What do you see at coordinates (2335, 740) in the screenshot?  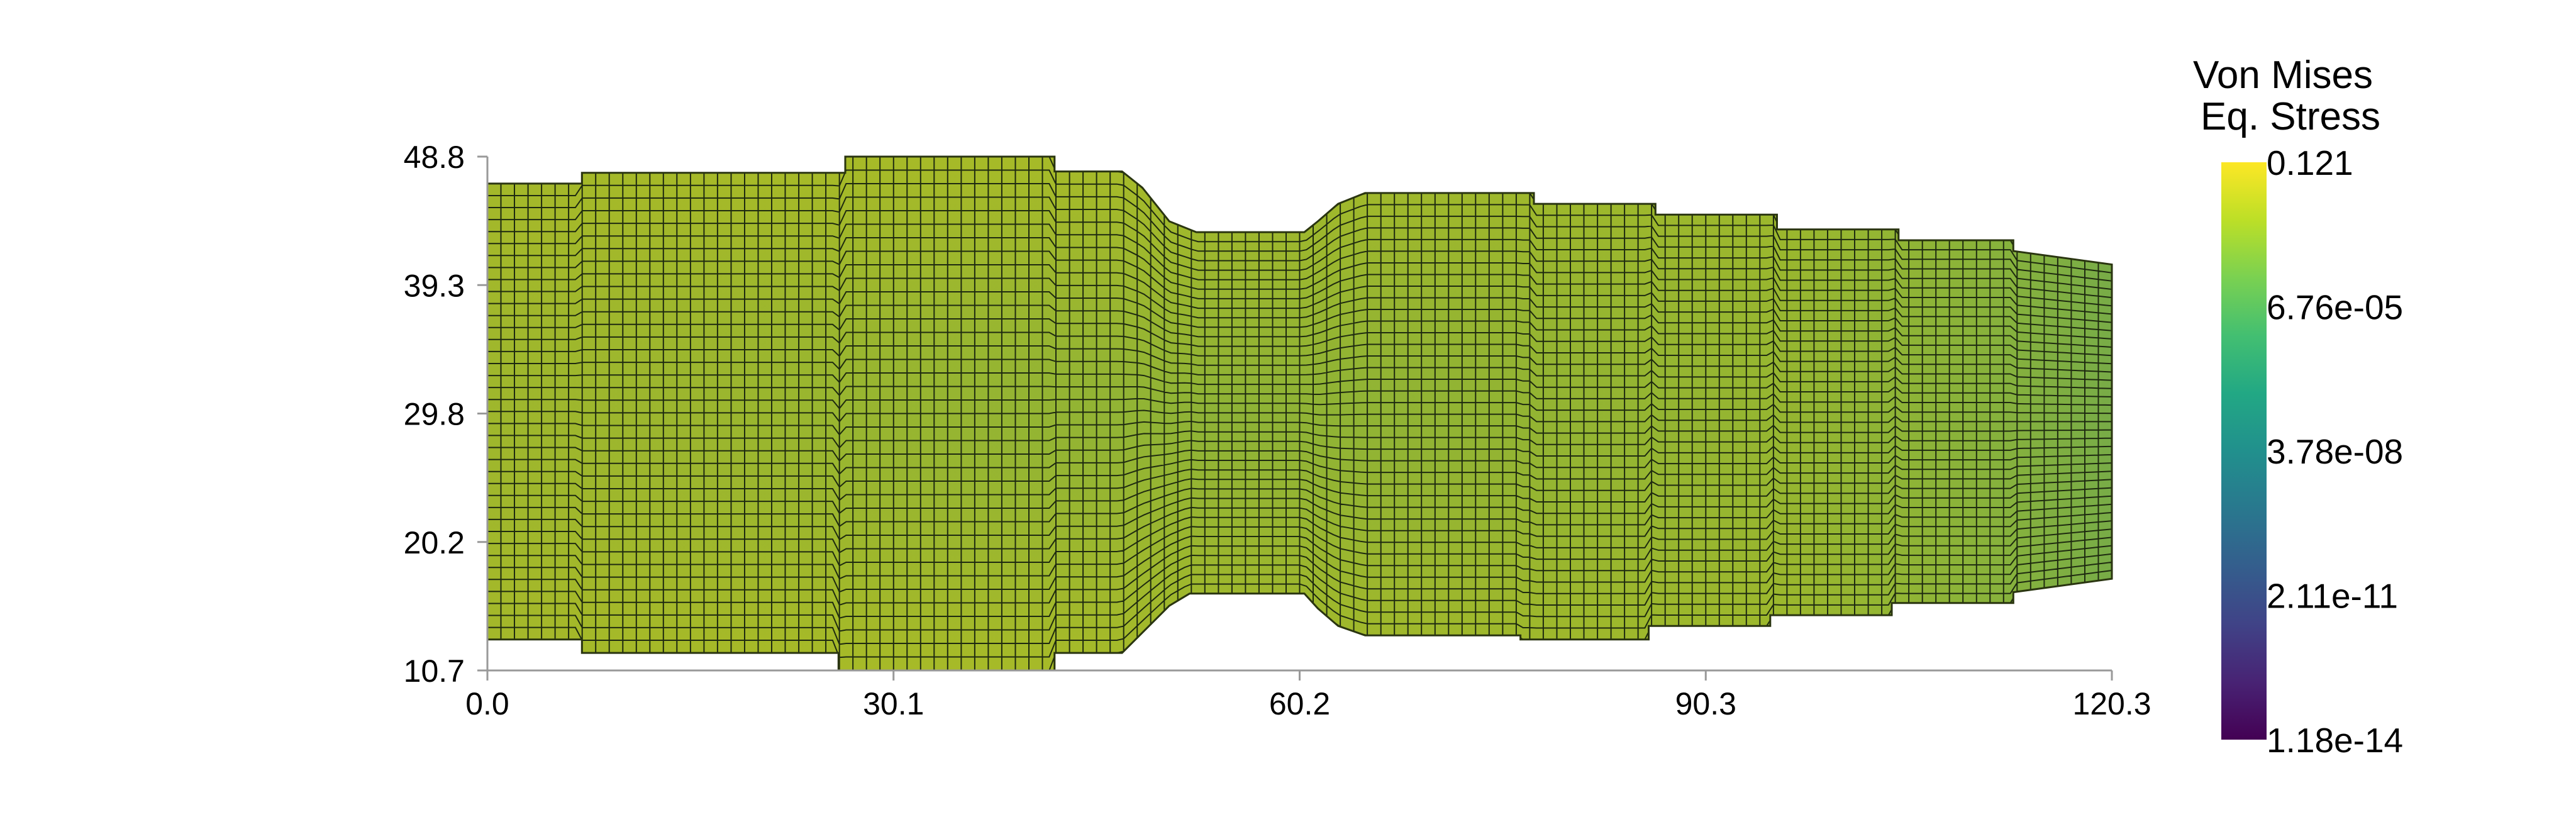 I see `colorbar-label: 1.18e-14` at bounding box center [2335, 740].